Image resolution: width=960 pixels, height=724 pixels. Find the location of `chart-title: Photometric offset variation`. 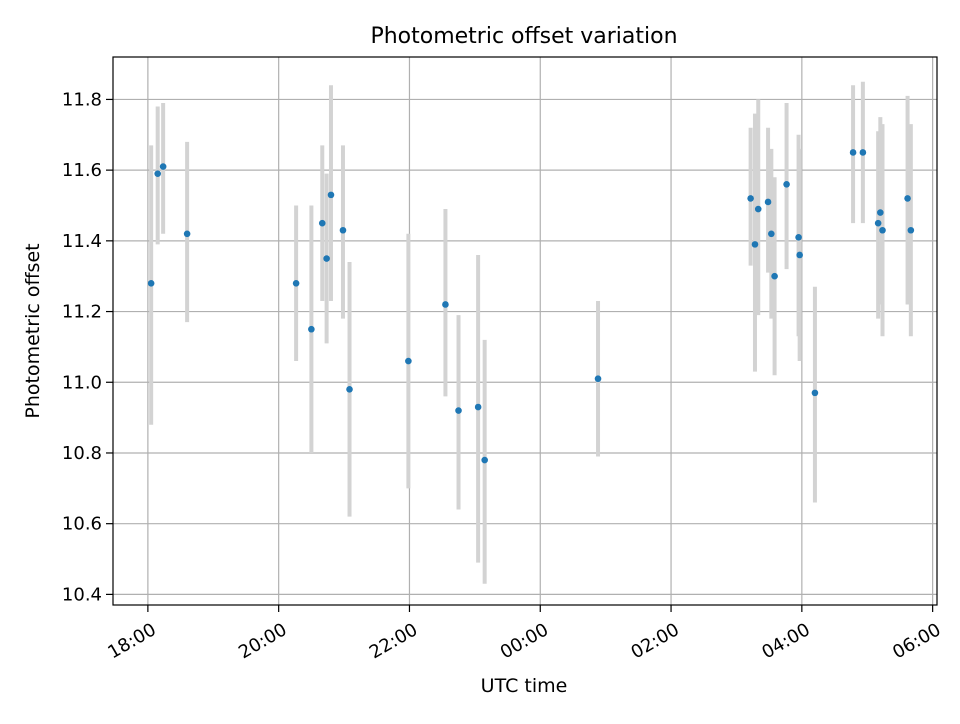

chart-title: Photometric offset variation is located at coordinates (523, 36).